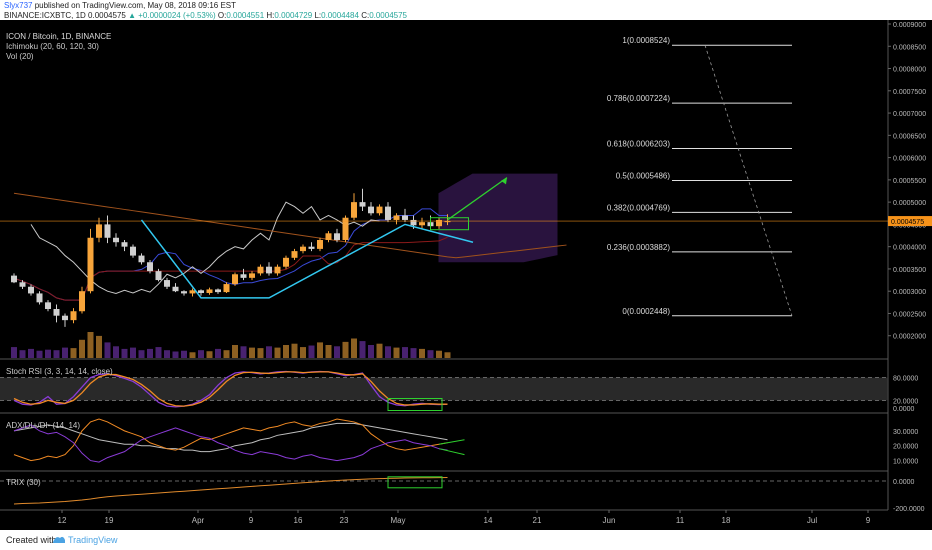 This screenshot has width=932, height=550. Describe the element at coordinates (93, 540) in the screenshot. I see `tradingview-brand: TradingView` at that location.